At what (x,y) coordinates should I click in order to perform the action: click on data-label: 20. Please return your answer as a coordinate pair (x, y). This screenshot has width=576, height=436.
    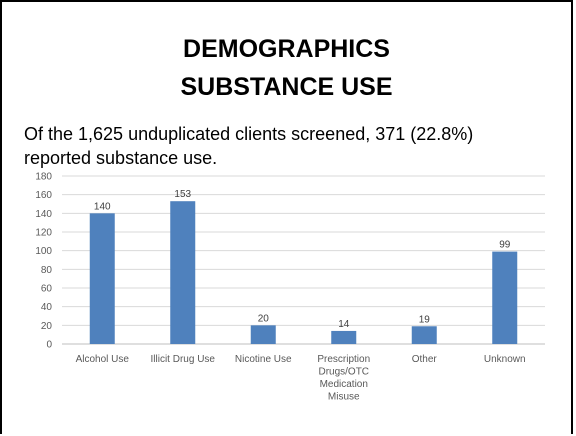
    Looking at the image, I should click on (264, 318).